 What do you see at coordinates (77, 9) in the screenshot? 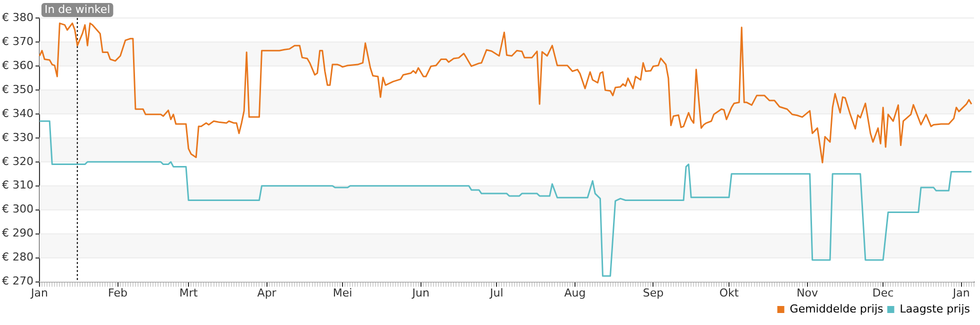
I see `text: In de winkel` at bounding box center [77, 9].